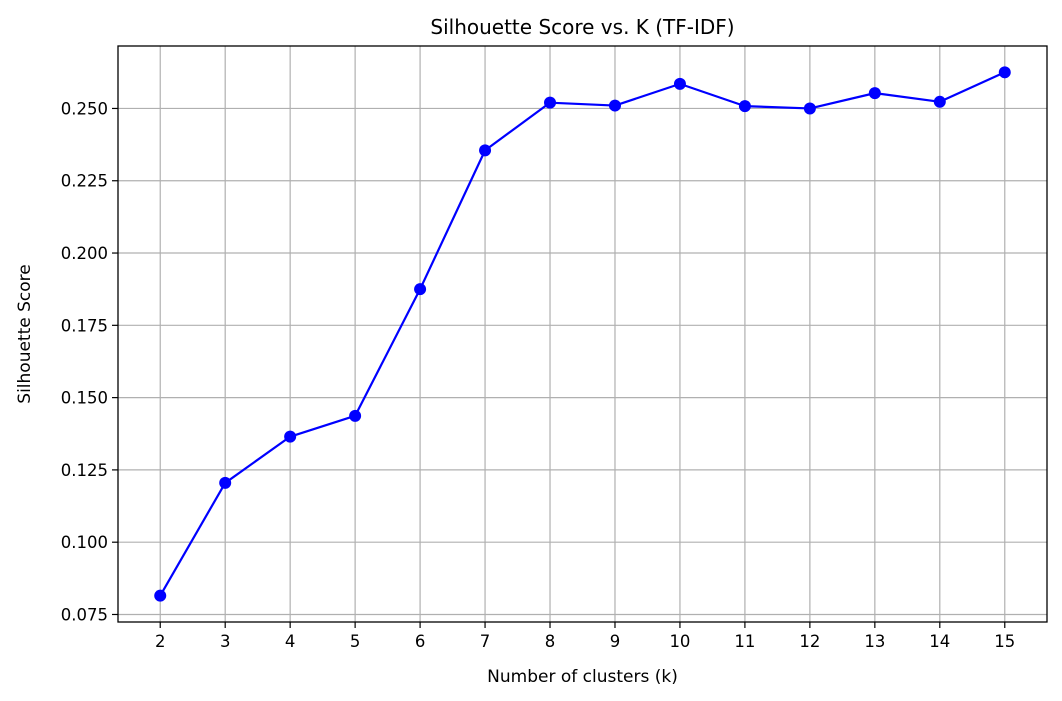 Image resolution: width=1062 pixels, height=701 pixels. What do you see at coordinates (84, 253) in the screenshot?
I see `y-tick-label: 0.200` at bounding box center [84, 253].